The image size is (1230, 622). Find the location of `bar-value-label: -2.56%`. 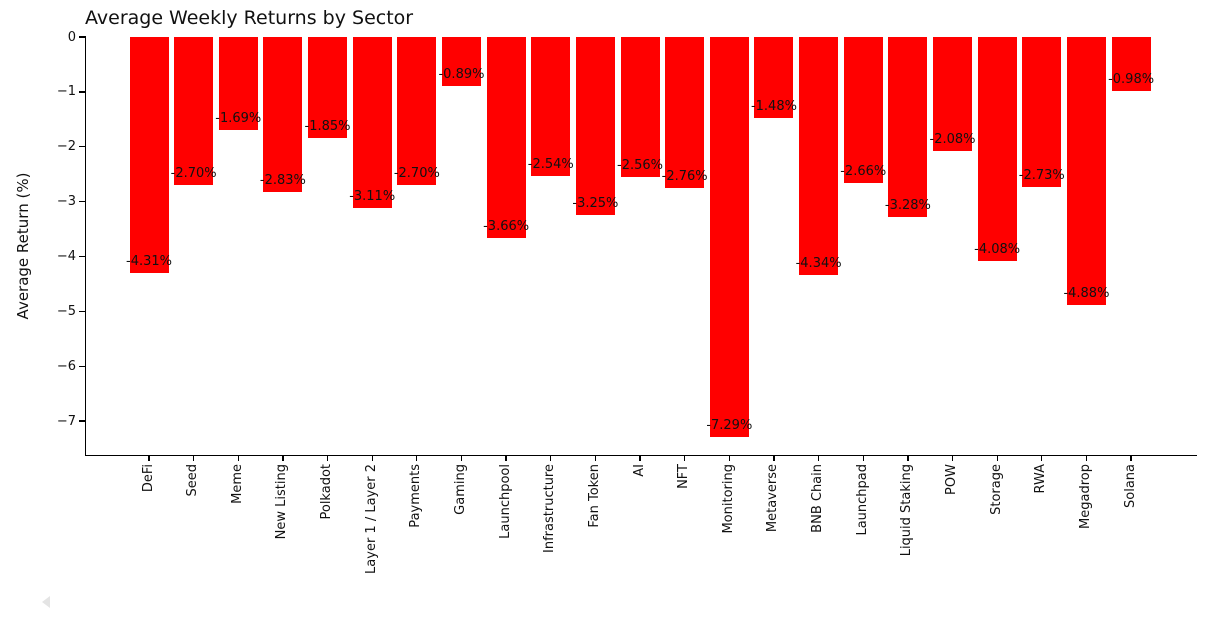

bar-value-label: -2.56% is located at coordinates (640, 166).